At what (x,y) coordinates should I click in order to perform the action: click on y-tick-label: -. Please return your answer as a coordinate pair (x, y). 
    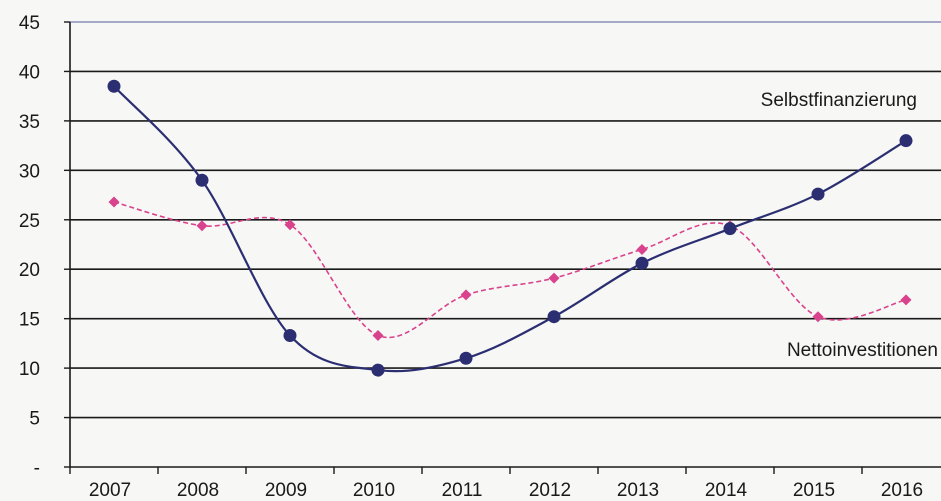
    Looking at the image, I should click on (37, 468).